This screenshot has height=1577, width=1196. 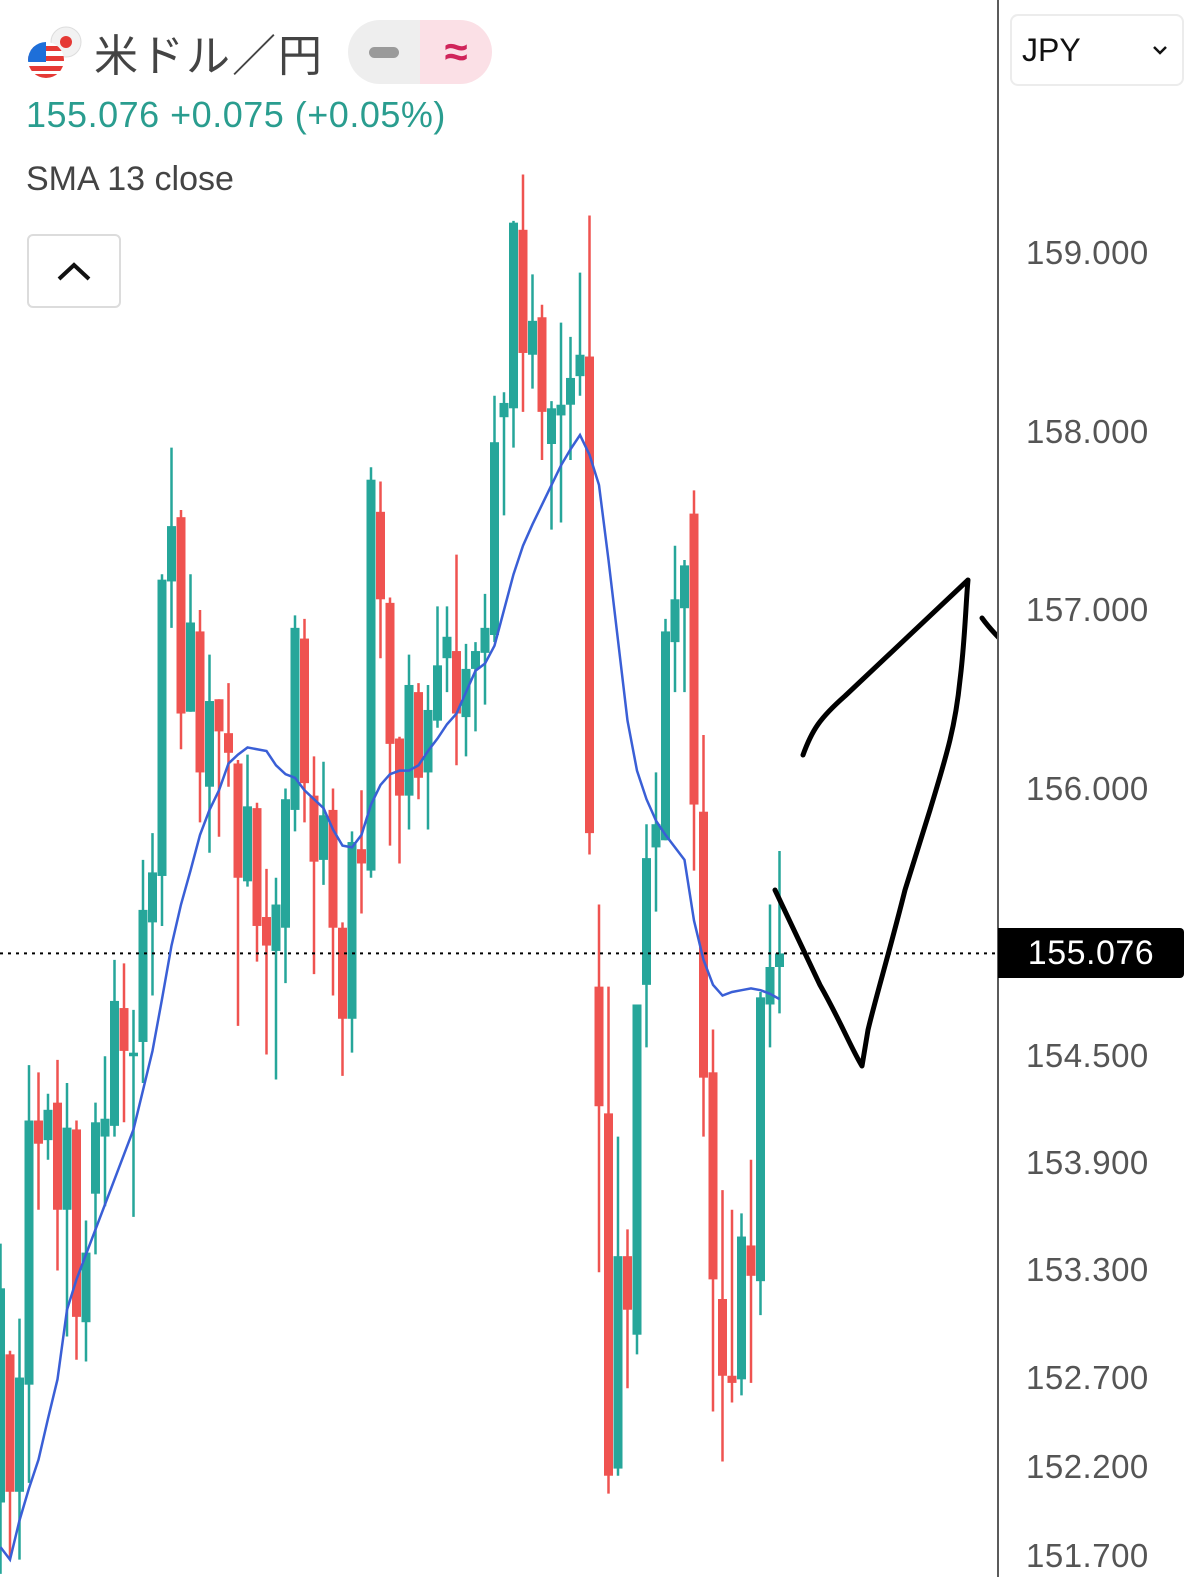 What do you see at coordinates (1051, 49) in the screenshot?
I see `currency-value: JPY` at bounding box center [1051, 49].